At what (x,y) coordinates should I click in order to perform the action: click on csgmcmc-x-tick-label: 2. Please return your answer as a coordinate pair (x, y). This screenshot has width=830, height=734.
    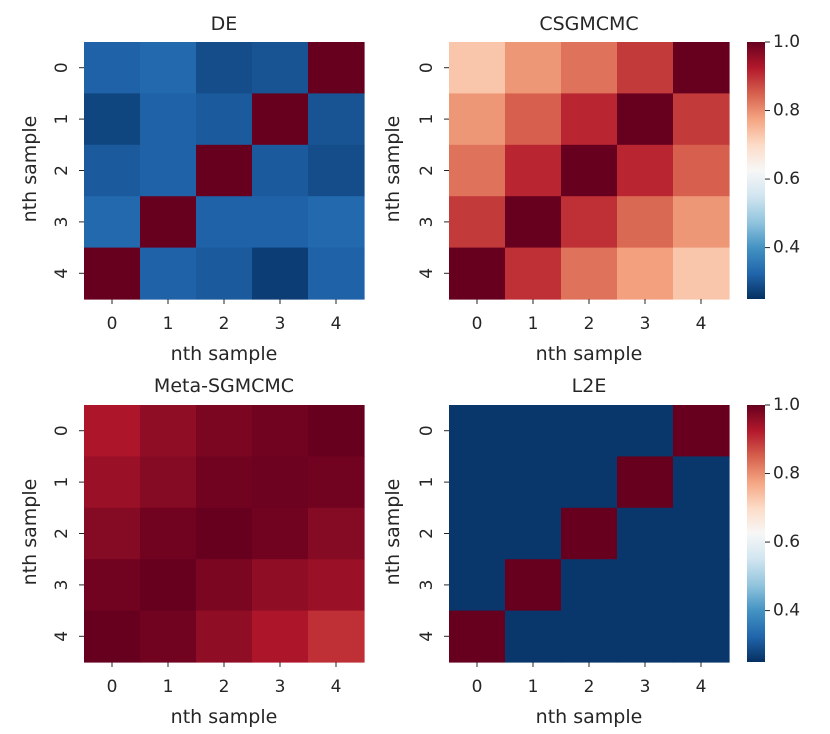
    Looking at the image, I should click on (589, 324).